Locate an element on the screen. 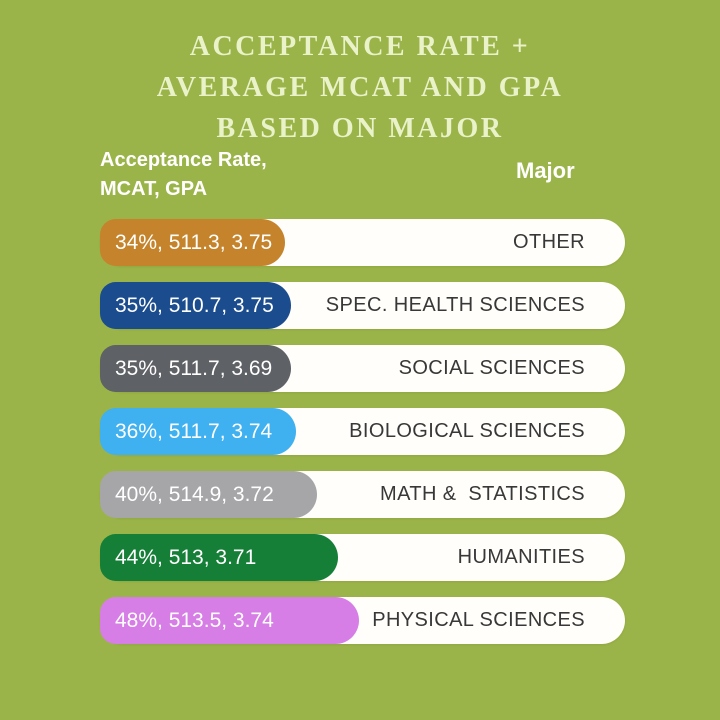  bar-row: 36%, 511.7, 3.74 BIOLOGICAL SCIENCES is located at coordinates (362, 431).